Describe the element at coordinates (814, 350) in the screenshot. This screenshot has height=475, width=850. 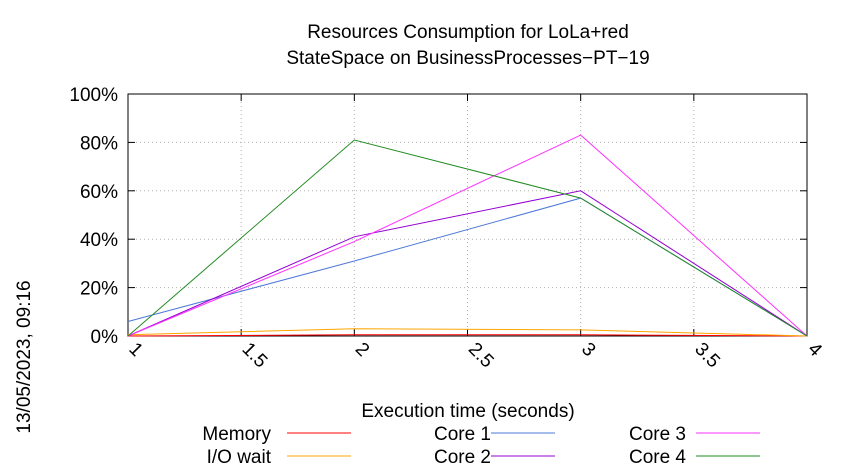
I see `x-tick-label: 4` at that location.